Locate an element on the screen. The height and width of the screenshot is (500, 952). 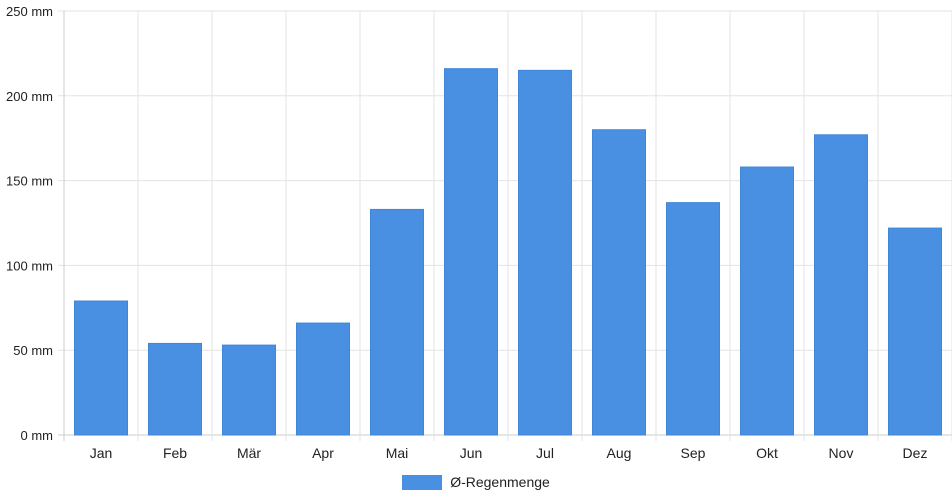
legend-label: Ø-Regenmenge is located at coordinates (500, 482).